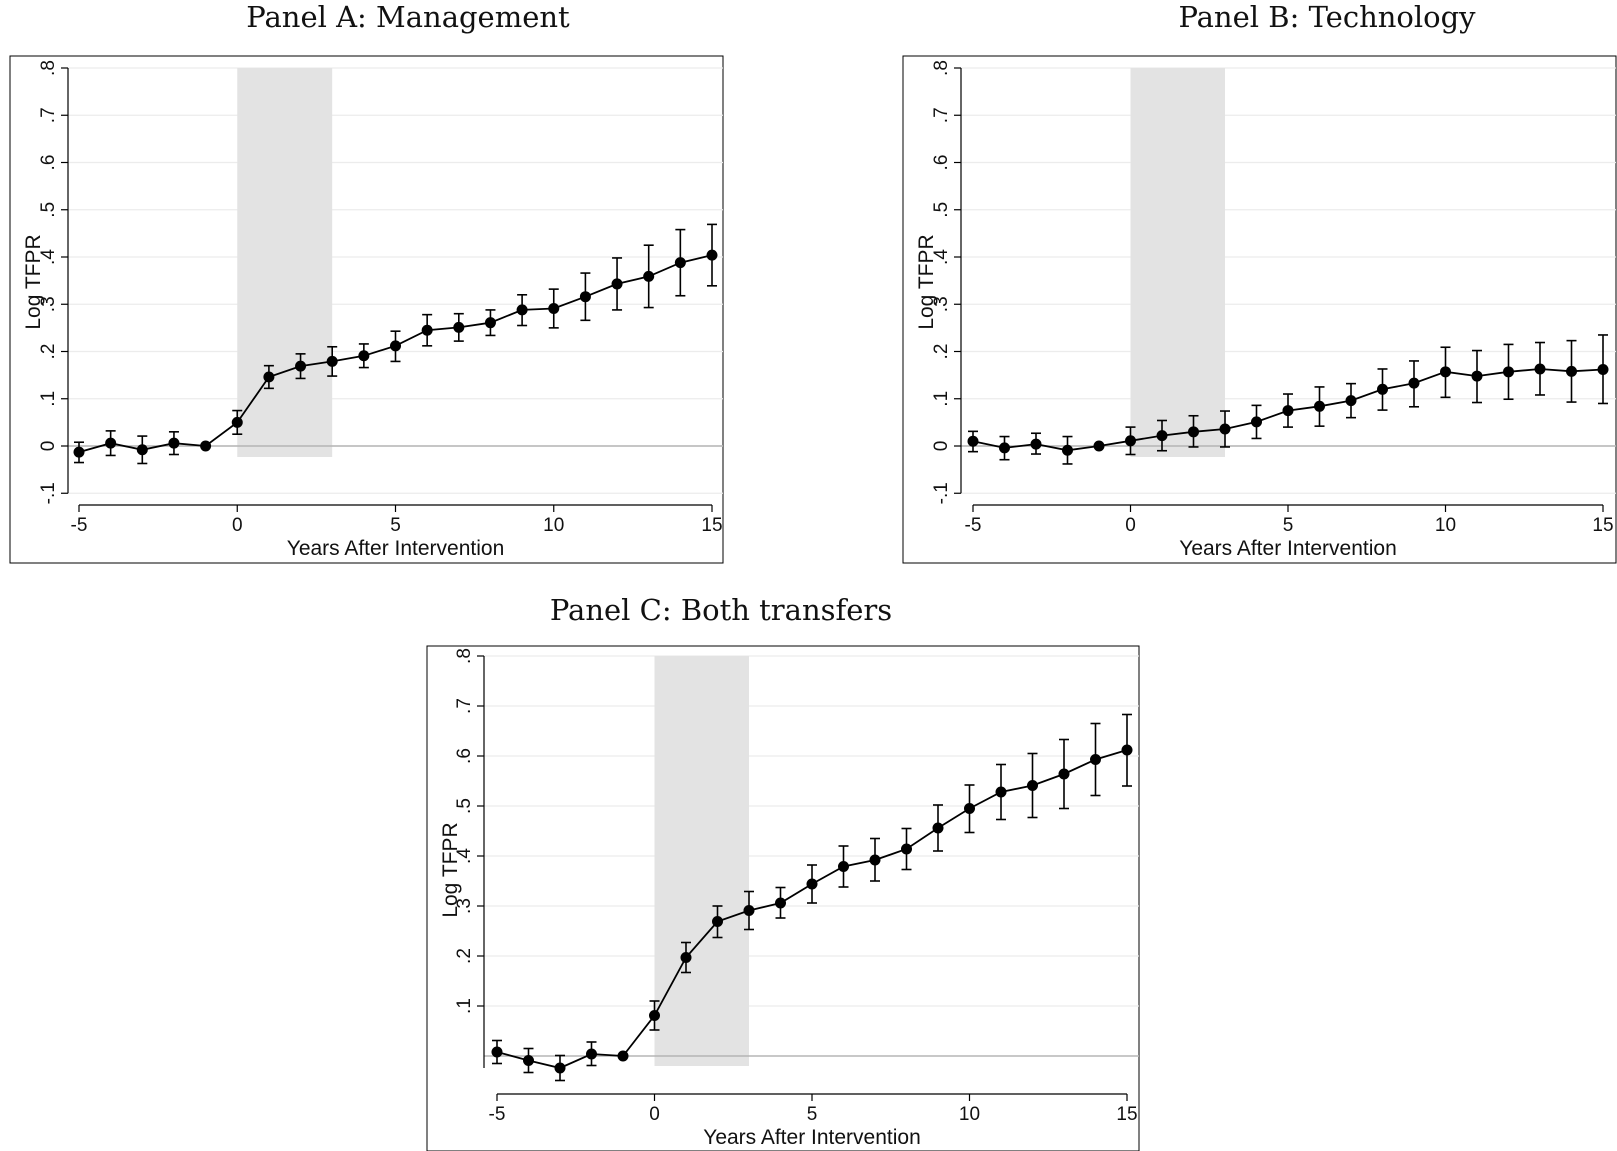 The height and width of the screenshot is (1151, 1617). Describe the element at coordinates (396, 548) in the screenshot. I see `panel-a-x-axis-title: Years After Intervention` at that location.